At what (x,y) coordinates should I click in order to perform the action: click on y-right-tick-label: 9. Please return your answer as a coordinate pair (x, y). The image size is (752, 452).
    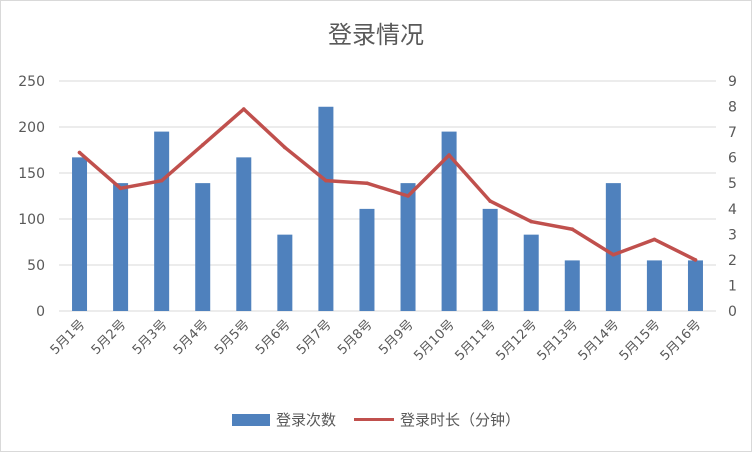
    Looking at the image, I should click on (732, 82).